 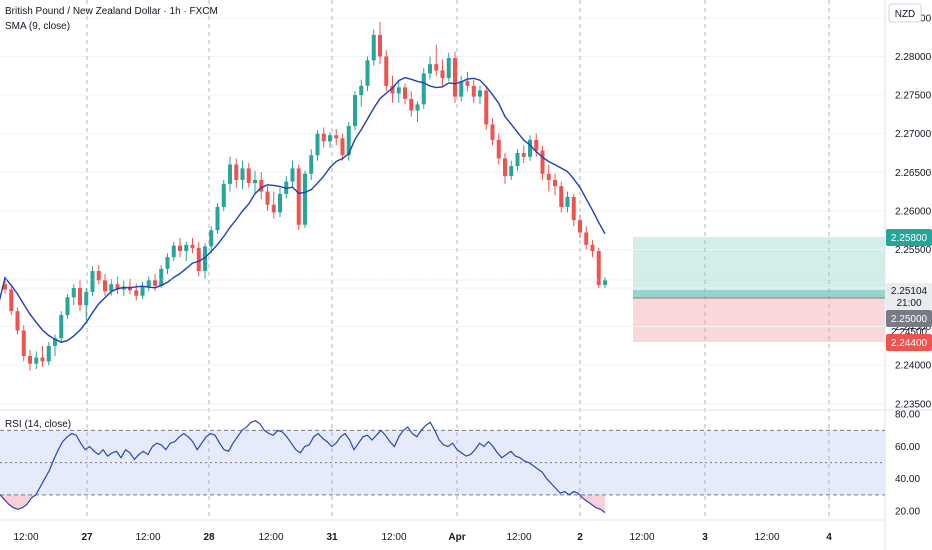 What do you see at coordinates (759, 267) in the screenshot?
I see `take-profit-zone` at bounding box center [759, 267].